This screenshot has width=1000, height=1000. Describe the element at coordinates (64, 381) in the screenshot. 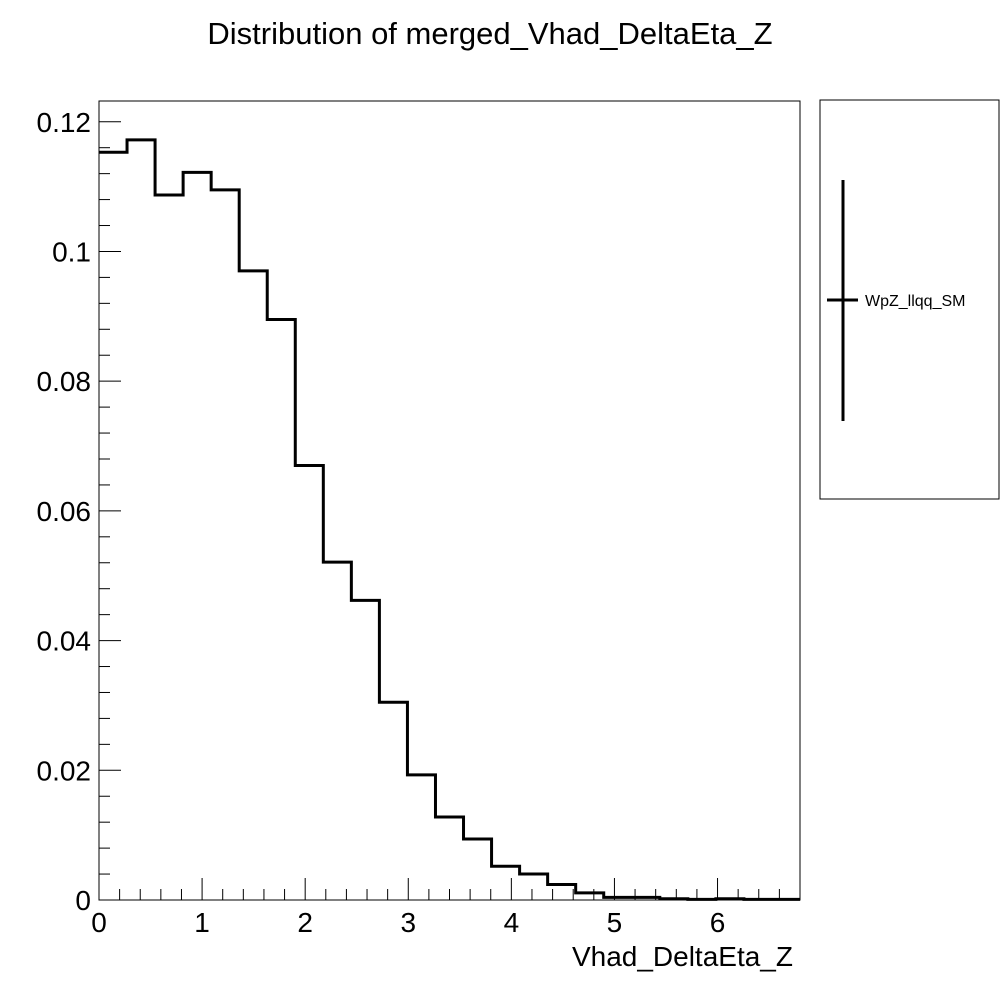

I see `y-tick-label: 0.08` at that location.